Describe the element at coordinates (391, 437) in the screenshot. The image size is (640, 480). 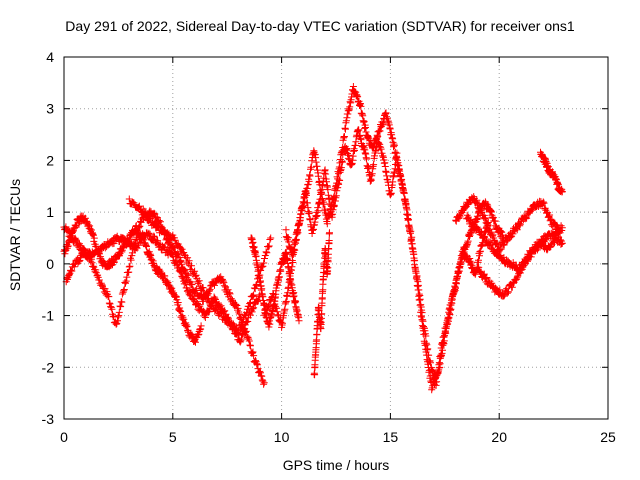
I see `x-tick-label: 15` at that location.